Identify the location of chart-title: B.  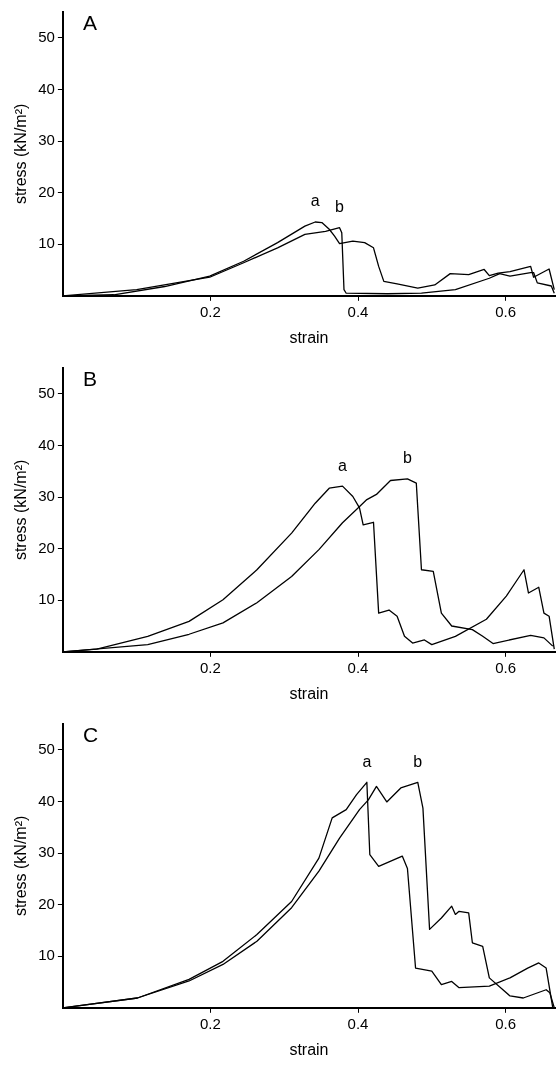
(89, 379).